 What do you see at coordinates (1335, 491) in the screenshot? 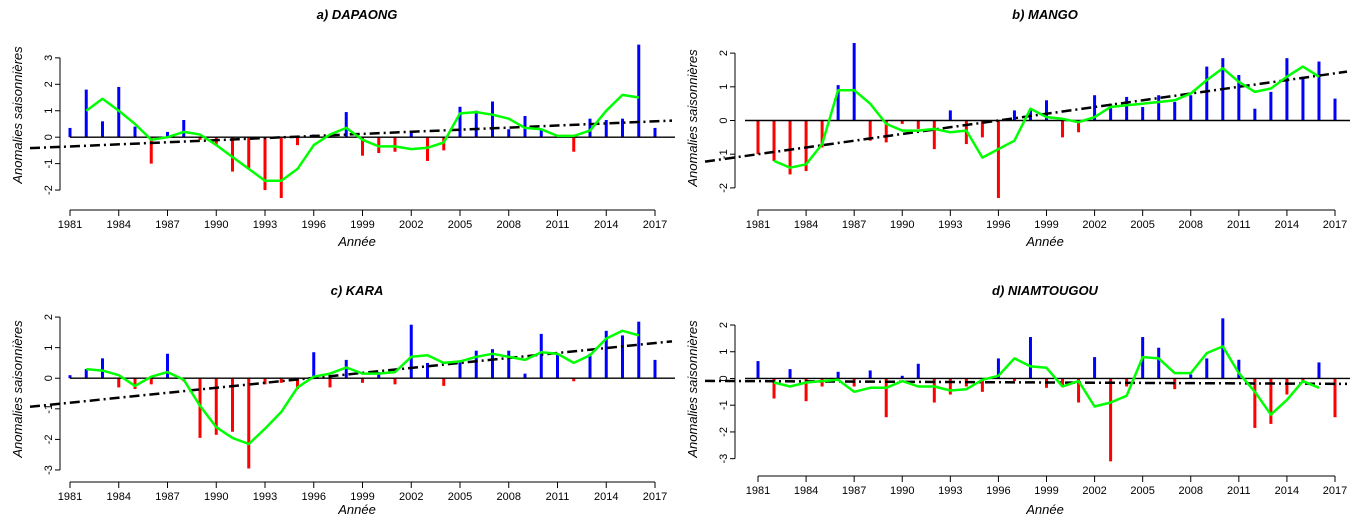
I see `x-tick-label: 2017` at bounding box center [1335, 491].